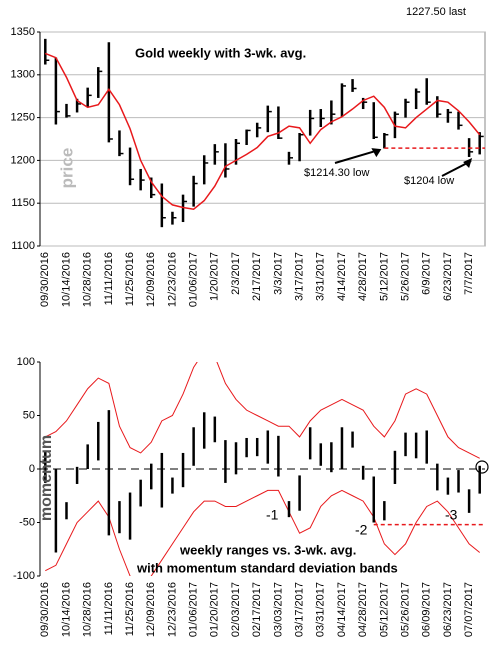 This screenshot has width=502, height=660. I want to click on x-tick-label: 4/28/2017, so click(363, 276).